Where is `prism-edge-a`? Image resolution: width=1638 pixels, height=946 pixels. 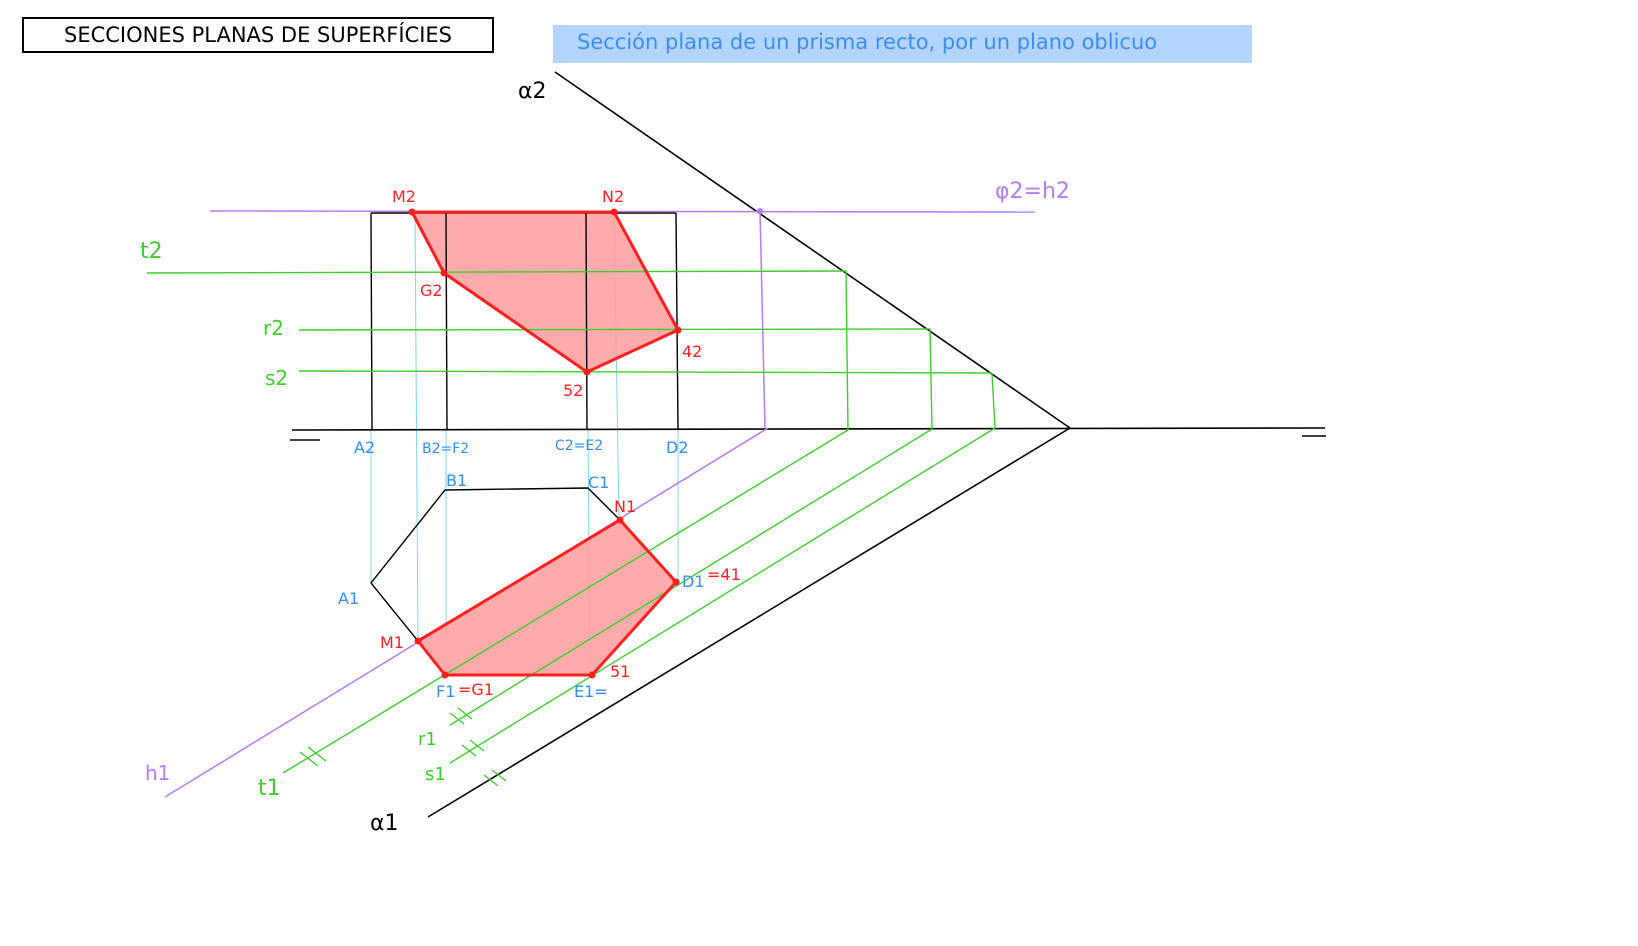 prism-edge-a is located at coordinates (371, 321).